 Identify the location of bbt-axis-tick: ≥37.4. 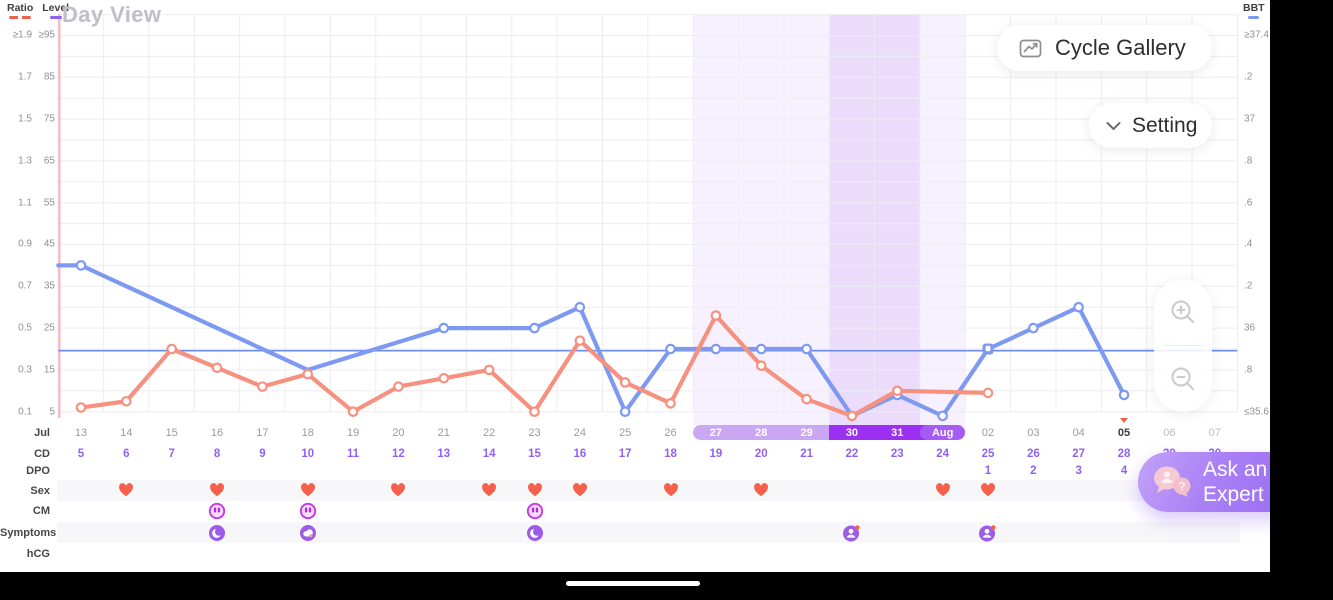
(1256, 35).